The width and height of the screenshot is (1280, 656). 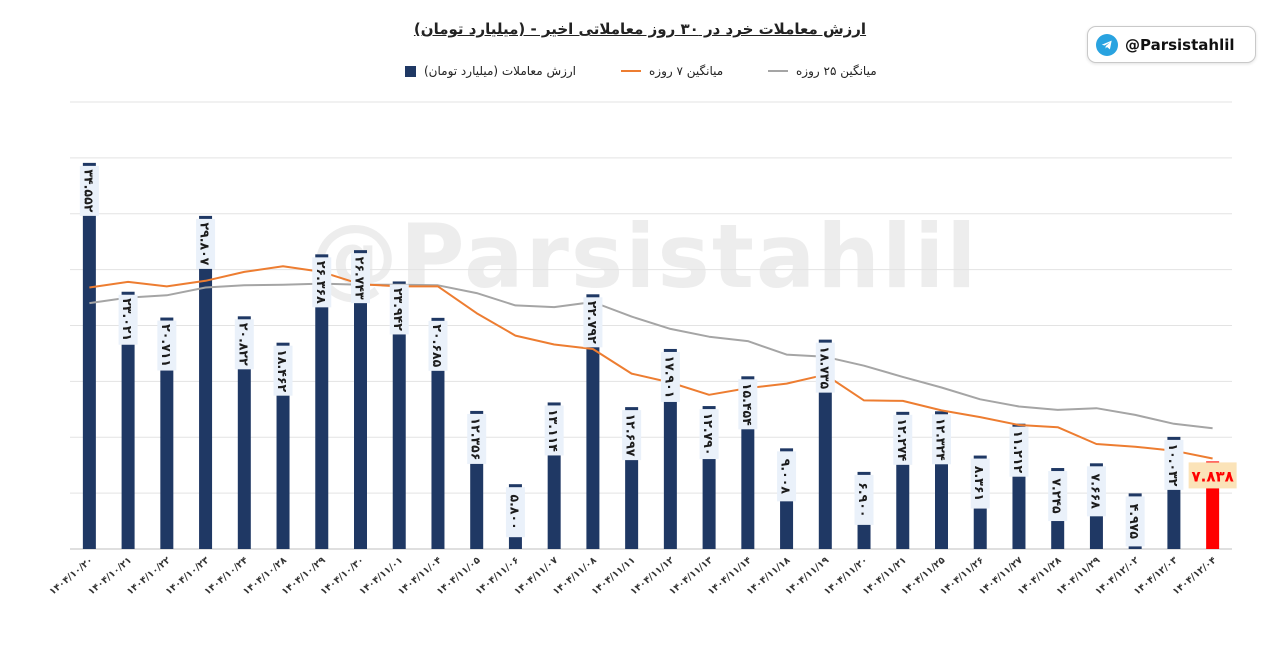 I want to click on svg-text: ۲۳.۹۴۲, so click(x=398, y=309).